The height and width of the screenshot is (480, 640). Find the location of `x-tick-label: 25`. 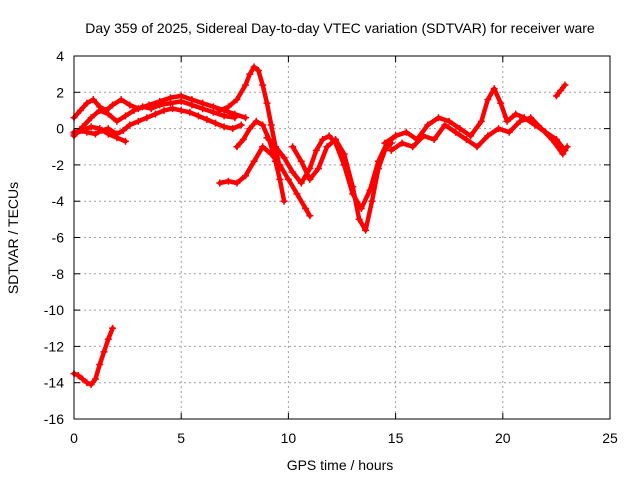

x-tick-label: 25 is located at coordinates (610, 438).